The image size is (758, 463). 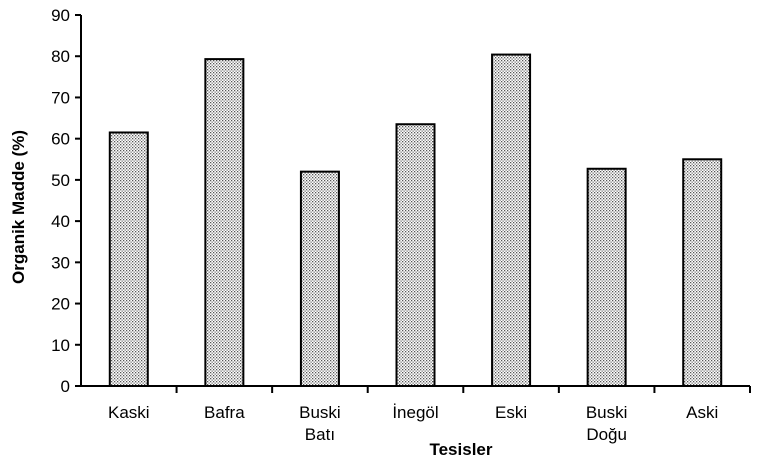 I want to click on y-tick-label: 50, so click(x=60, y=180).